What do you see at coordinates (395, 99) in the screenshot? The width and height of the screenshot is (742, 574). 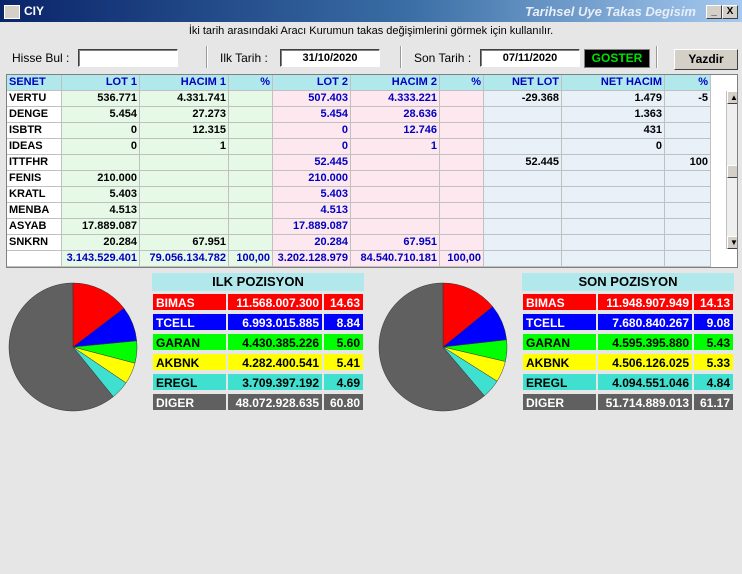 I see `table-cell: 4.333.221` at bounding box center [395, 99].